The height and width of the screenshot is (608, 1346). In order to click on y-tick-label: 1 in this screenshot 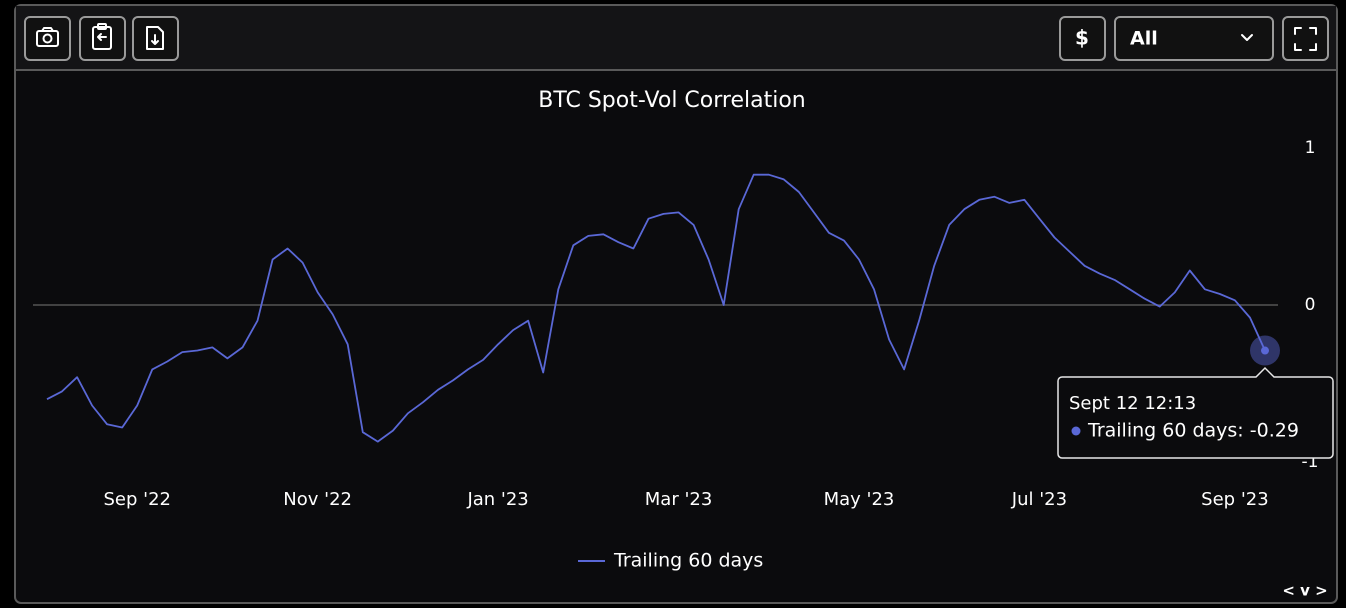, I will do `click(1310, 148)`.